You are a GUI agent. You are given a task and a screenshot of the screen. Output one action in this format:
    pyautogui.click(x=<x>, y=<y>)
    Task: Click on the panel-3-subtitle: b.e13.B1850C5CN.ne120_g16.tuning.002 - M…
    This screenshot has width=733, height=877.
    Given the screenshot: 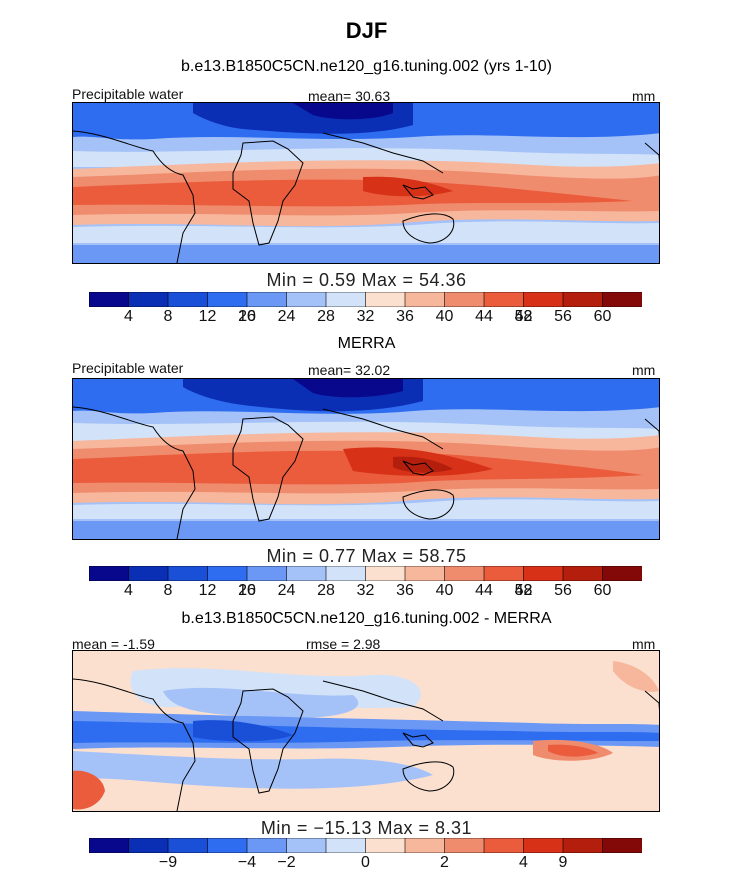 What is the action you would take?
    pyautogui.click(x=366, y=618)
    